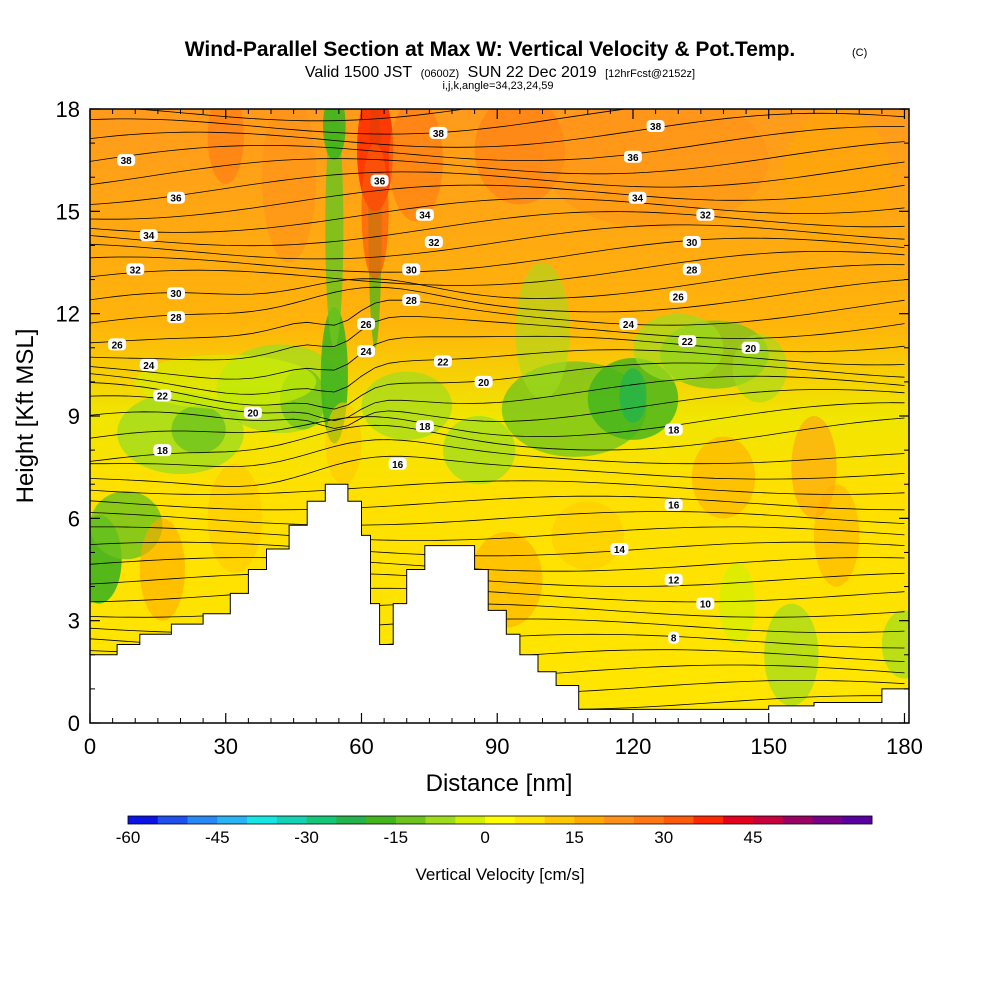 The image size is (1000, 1000). What do you see at coordinates (439, 837) in the screenshot?
I see `colorbar-tick-labels: -60 -45 -30 -15 0 15 30 45` at bounding box center [439, 837].